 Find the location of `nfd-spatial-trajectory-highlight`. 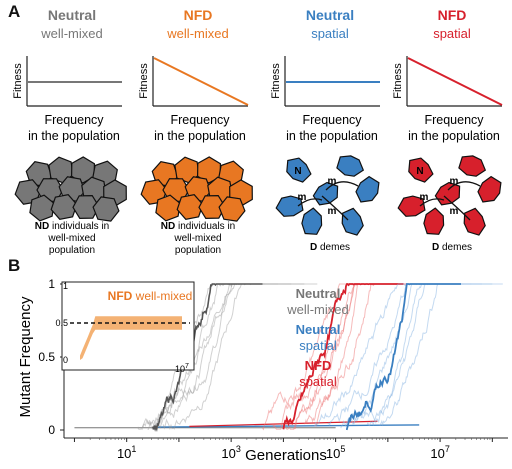

nfd-spatial-trajectory-highlight is located at coordinates (343, 356).